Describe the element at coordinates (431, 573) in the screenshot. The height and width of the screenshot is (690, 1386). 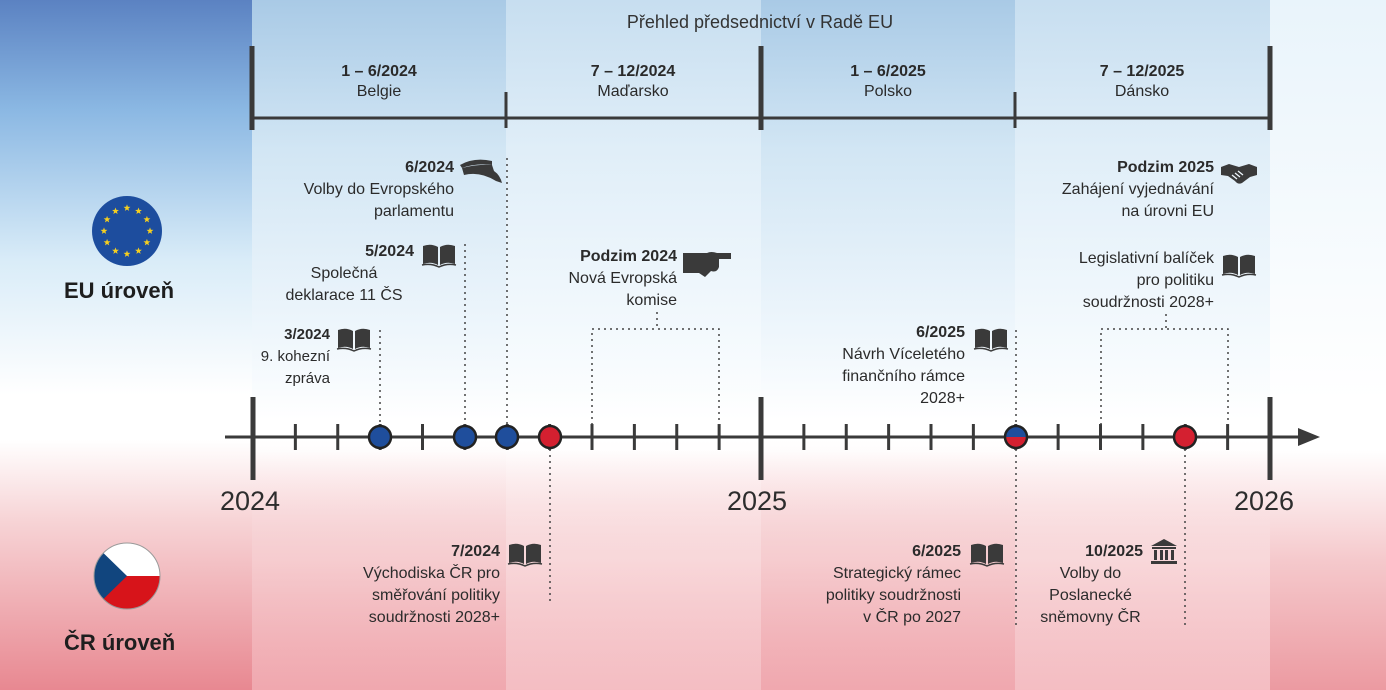
I see `event-text: Východiska ČR pro` at that location.